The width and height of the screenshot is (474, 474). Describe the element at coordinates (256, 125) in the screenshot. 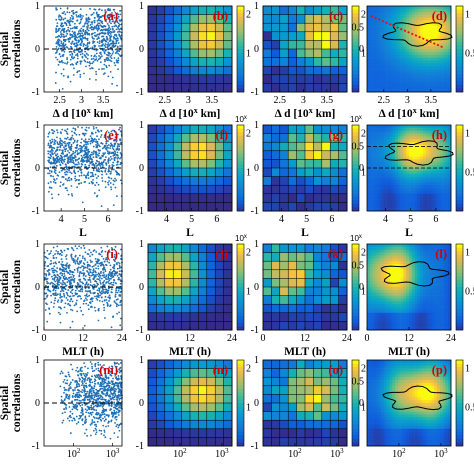

I see `y-tick-label: 1` at that location.